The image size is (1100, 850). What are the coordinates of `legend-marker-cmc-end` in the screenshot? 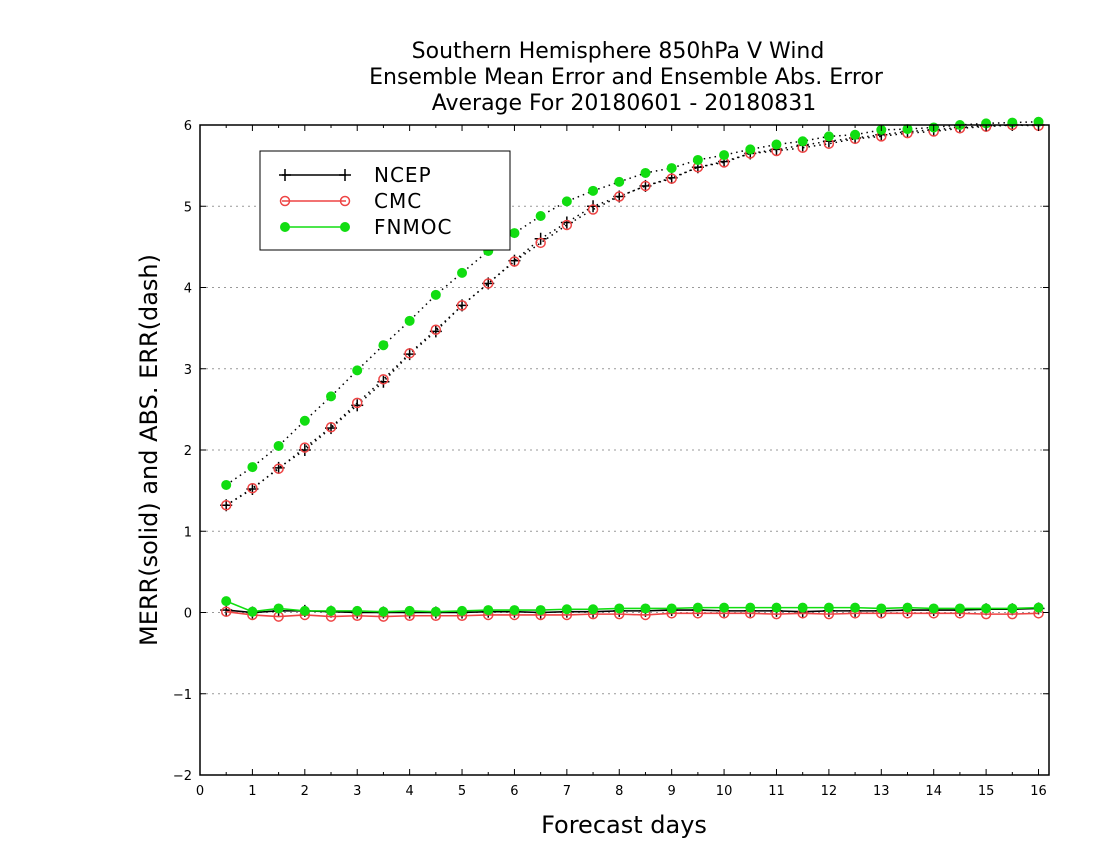 It's located at (345, 201).